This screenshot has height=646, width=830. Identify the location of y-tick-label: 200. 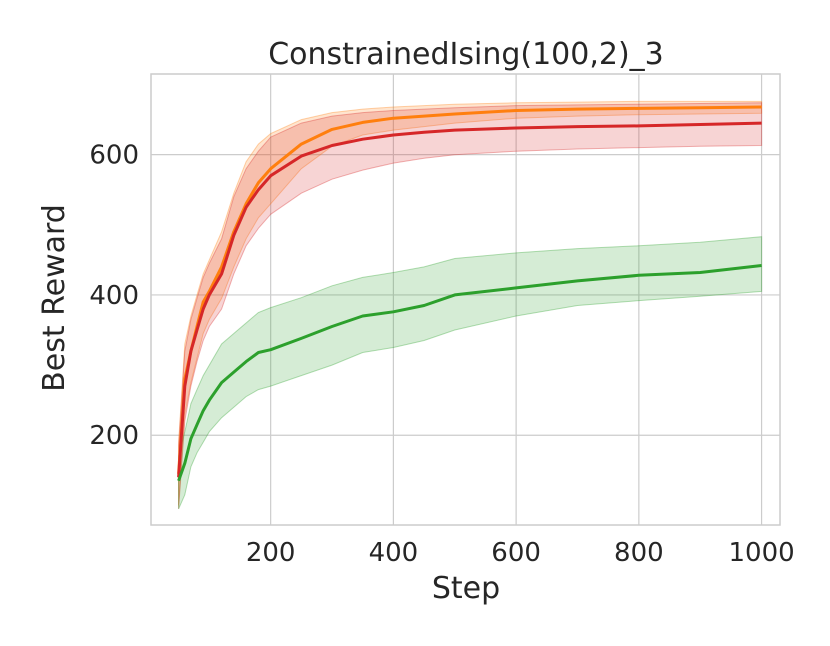
(114, 436).